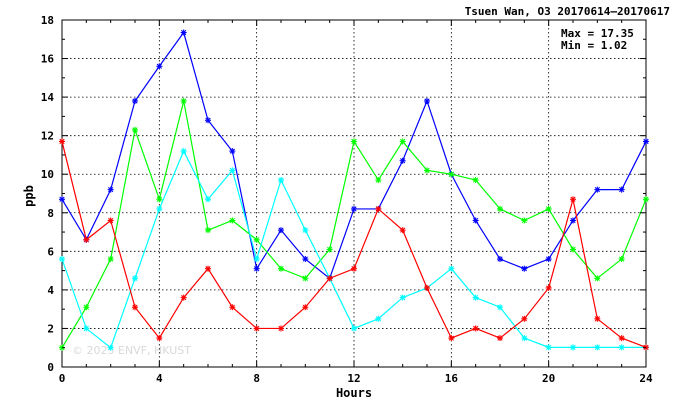 This screenshot has width=674, height=409. What do you see at coordinates (354, 393) in the screenshot?
I see `x-axis-label: Hours` at bounding box center [354, 393].